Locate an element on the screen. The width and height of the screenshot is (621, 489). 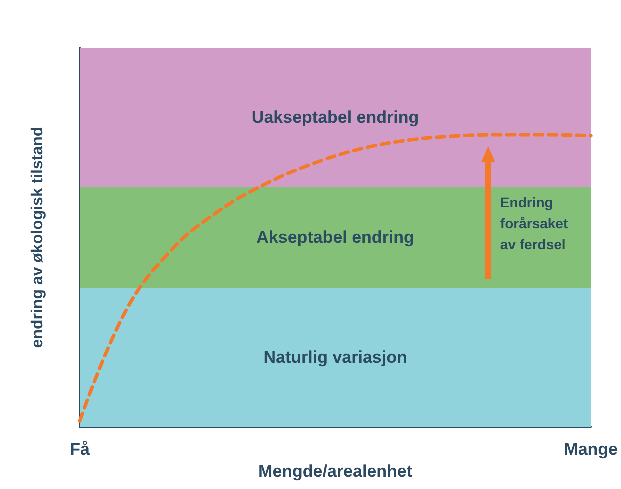
annotation: Endring forårsaket av ferdsel is located at coordinates (534, 223).